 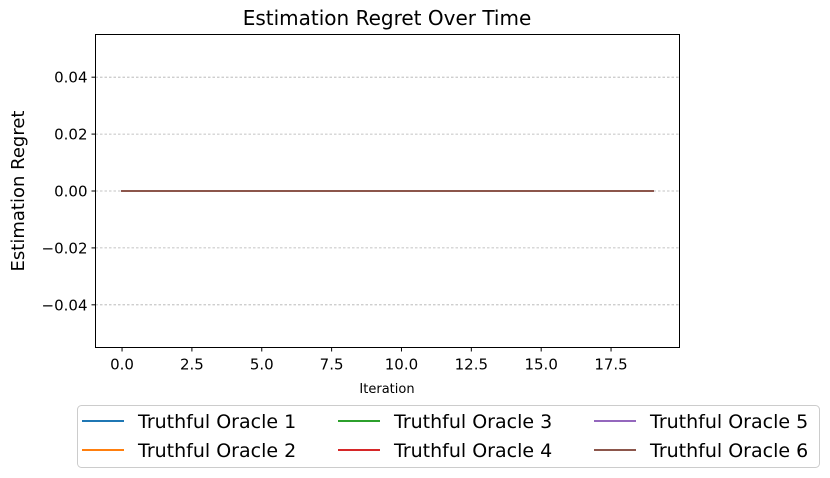 I want to click on legend-label: Truthful Oracle 4, so click(x=472, y=451).